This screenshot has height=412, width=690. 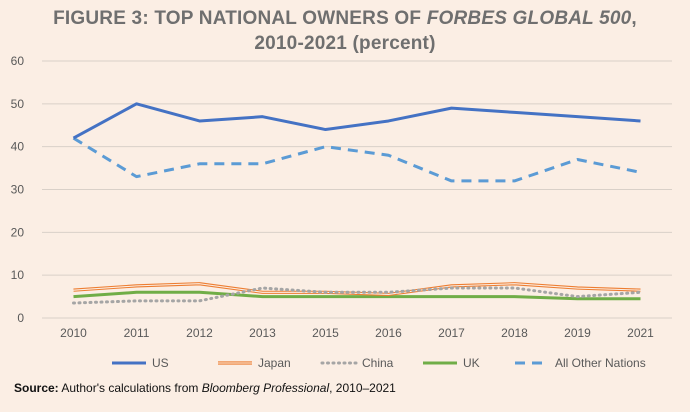 I want to click on y-tick-label: 0, so click(x=20, y=318).